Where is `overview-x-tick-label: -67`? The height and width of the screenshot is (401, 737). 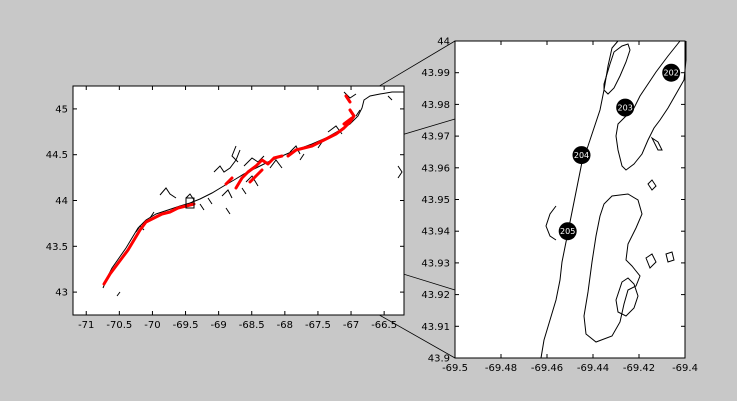
overview-x-tick-label: -67 is located at coordinates (351, 325).